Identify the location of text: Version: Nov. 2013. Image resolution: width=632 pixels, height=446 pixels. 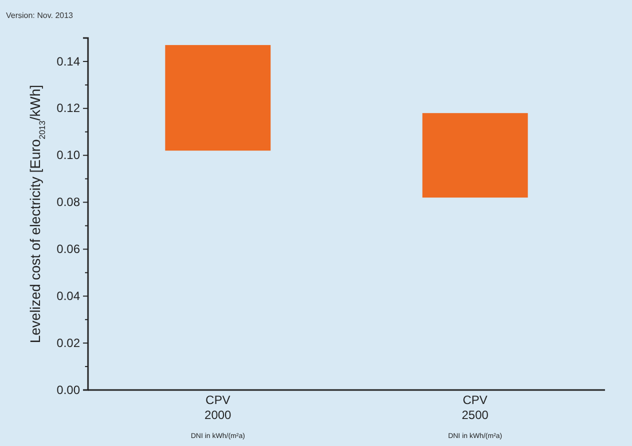
(40, 15).